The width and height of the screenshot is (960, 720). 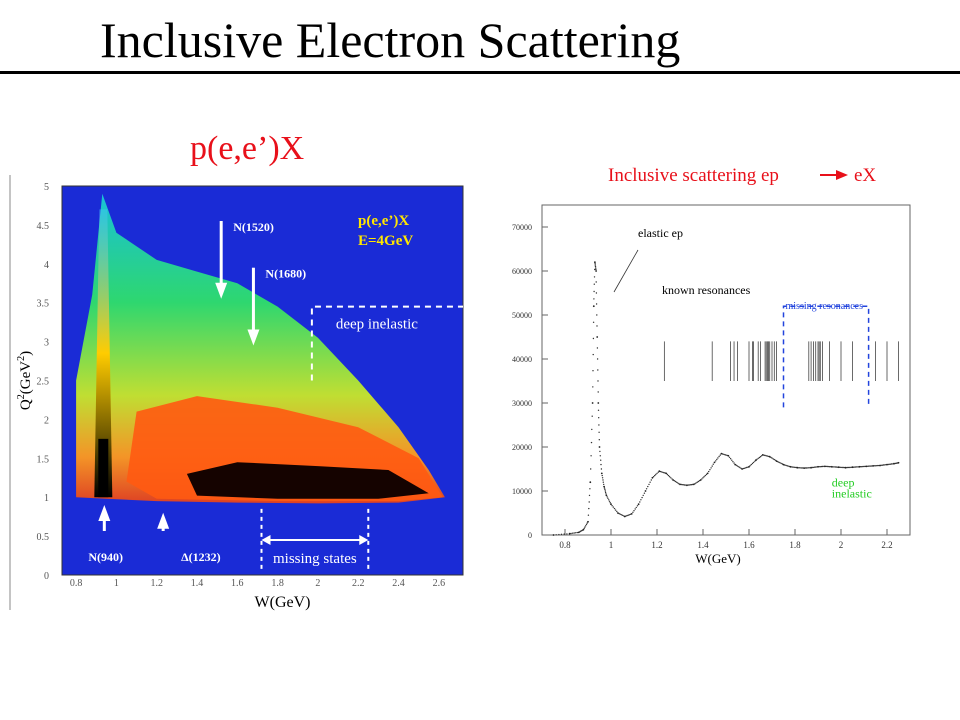 What do you see at coordinates (46, 343) in the screenshot?
I see `y-tick-label: 3` at bounding box center [46, 343].